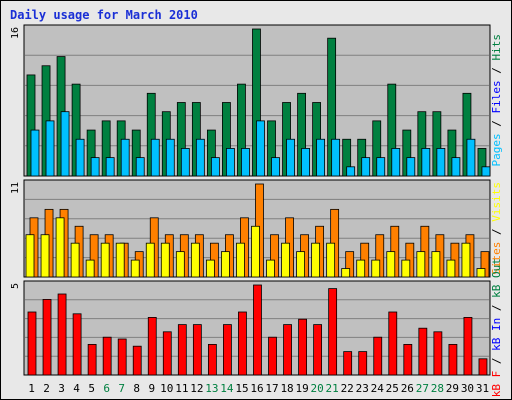 Image resolution: width=512 pixels, height=400 pixels. What do you see at coordinates (347, 388) in the screenshot?
I see `x-tick-day-22: 22` at bounding box center [347, 388].